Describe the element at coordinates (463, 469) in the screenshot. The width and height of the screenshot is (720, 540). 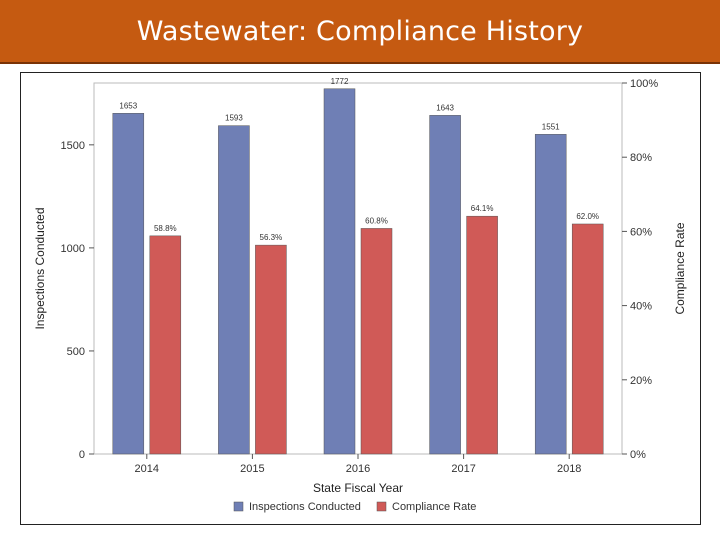
I see `x-tick-label: 2017` at that location.